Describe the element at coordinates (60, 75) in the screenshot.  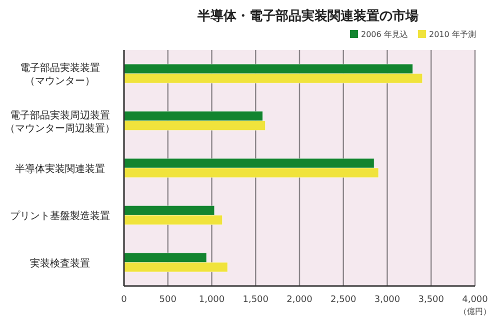
I see `y-tick-label: 電子部品実装装置（マウンター）` at that location.